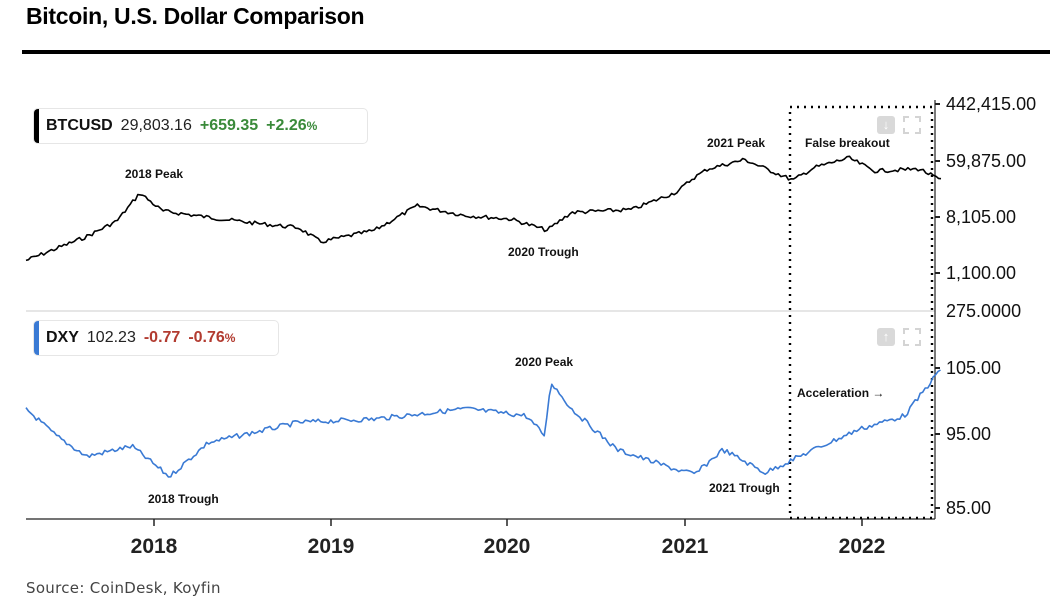 This screenshot has width=1058, height=608. I want to click on y-tick-label: 275.0000, so click(983, 311).